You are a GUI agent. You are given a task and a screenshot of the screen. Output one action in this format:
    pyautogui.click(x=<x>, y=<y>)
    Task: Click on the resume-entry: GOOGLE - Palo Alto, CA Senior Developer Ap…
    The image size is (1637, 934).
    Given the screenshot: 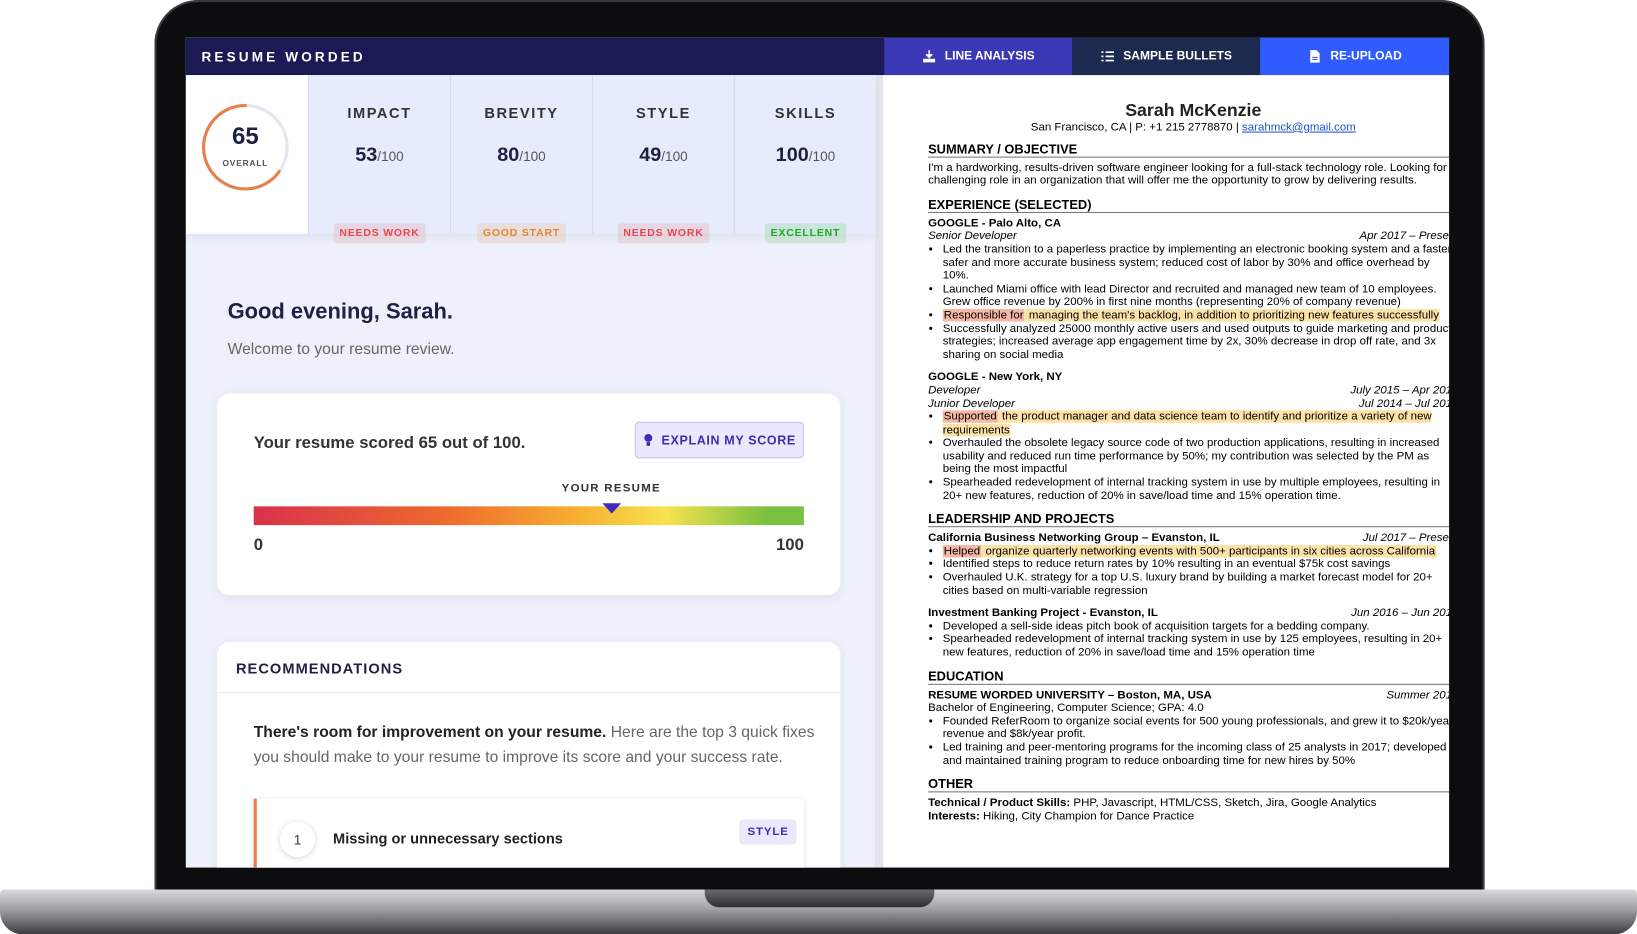 What is the action you would take?
    pyautogui.click(x=1188, y=289)
    